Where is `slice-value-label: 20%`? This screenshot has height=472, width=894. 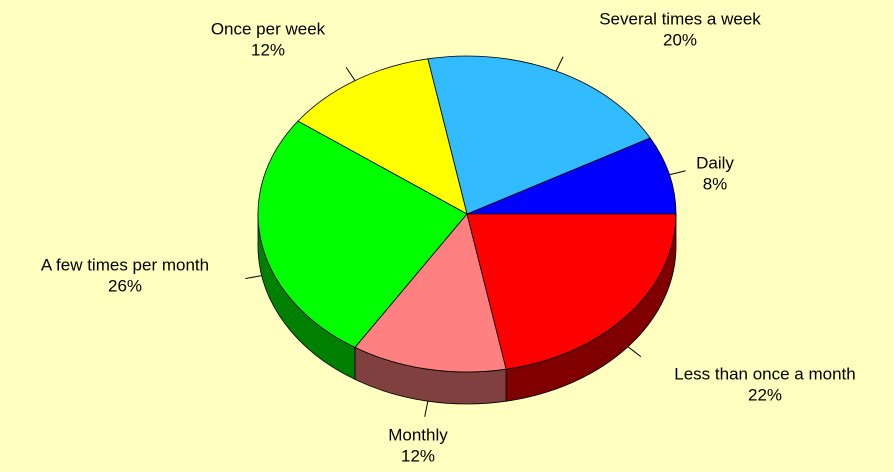 slice-value-label: 20% is located at coordinates (680, 39).